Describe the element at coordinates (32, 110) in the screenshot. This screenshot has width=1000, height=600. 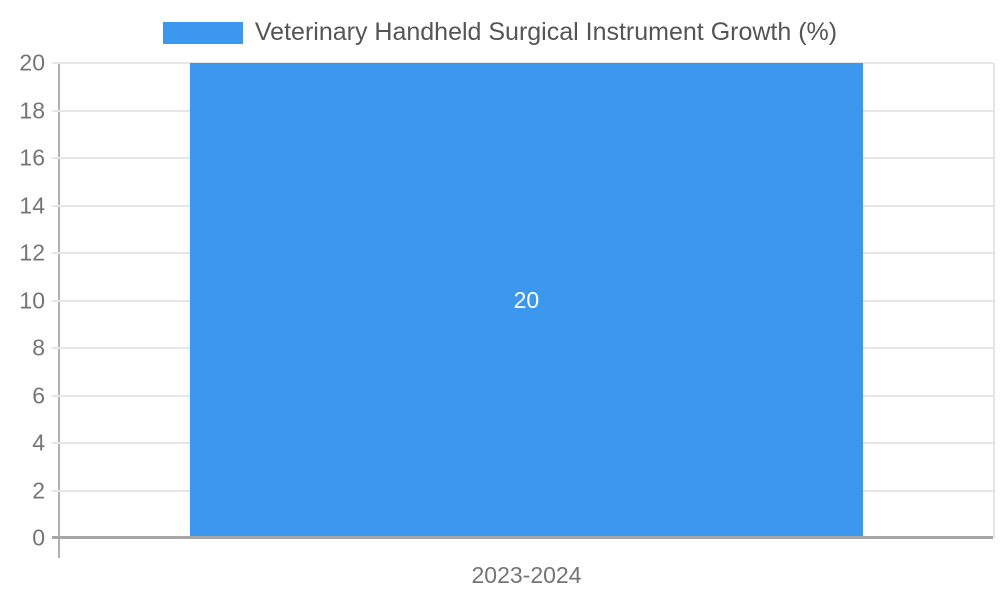
I see `y-tick-label: 18` at that location.